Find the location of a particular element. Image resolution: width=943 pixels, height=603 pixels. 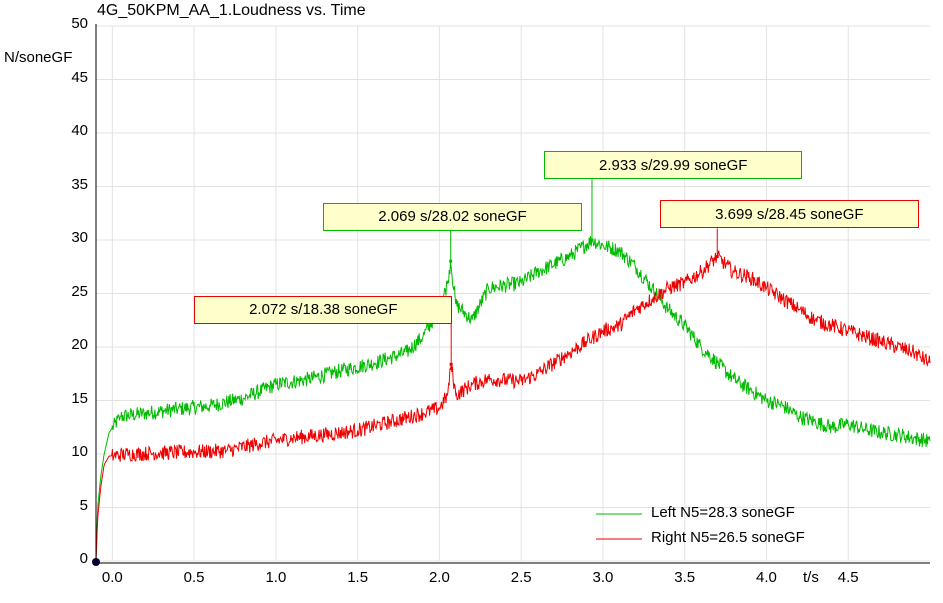

y-tick-label: 40 is located at coordinates (79, 130).